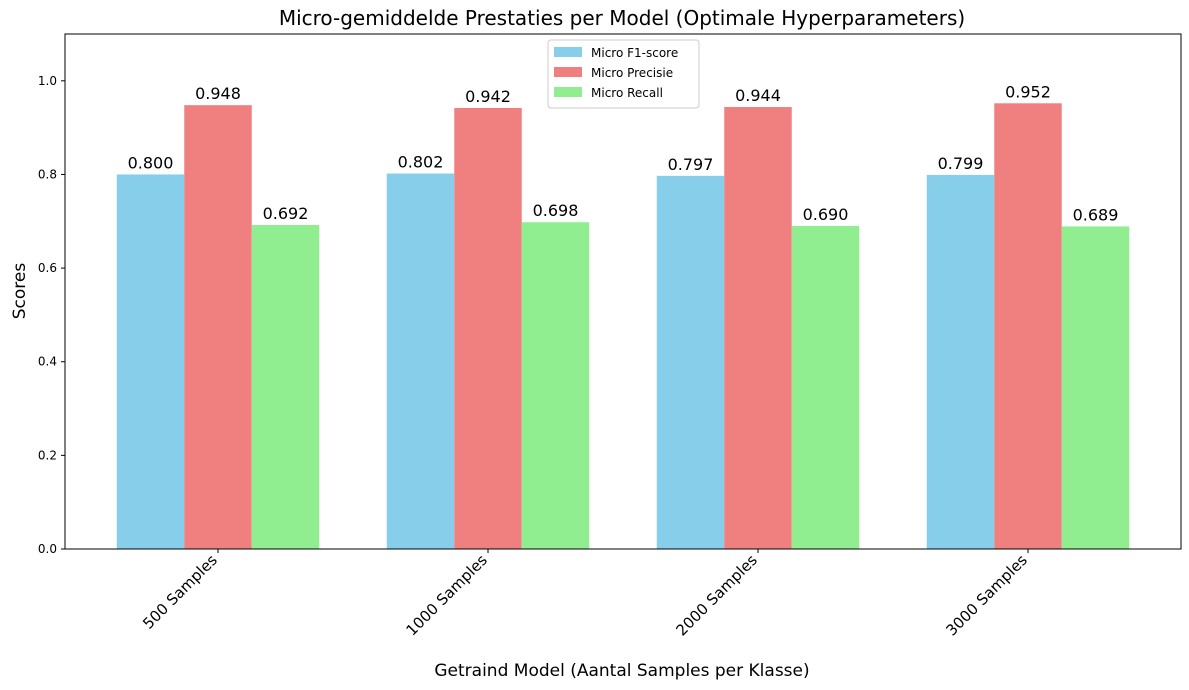 The height and width of the screenshot is (690, 1189). Describe the element at coordinates (488, 96) in the screenshot. I see `data-label: 0.942` at that location.